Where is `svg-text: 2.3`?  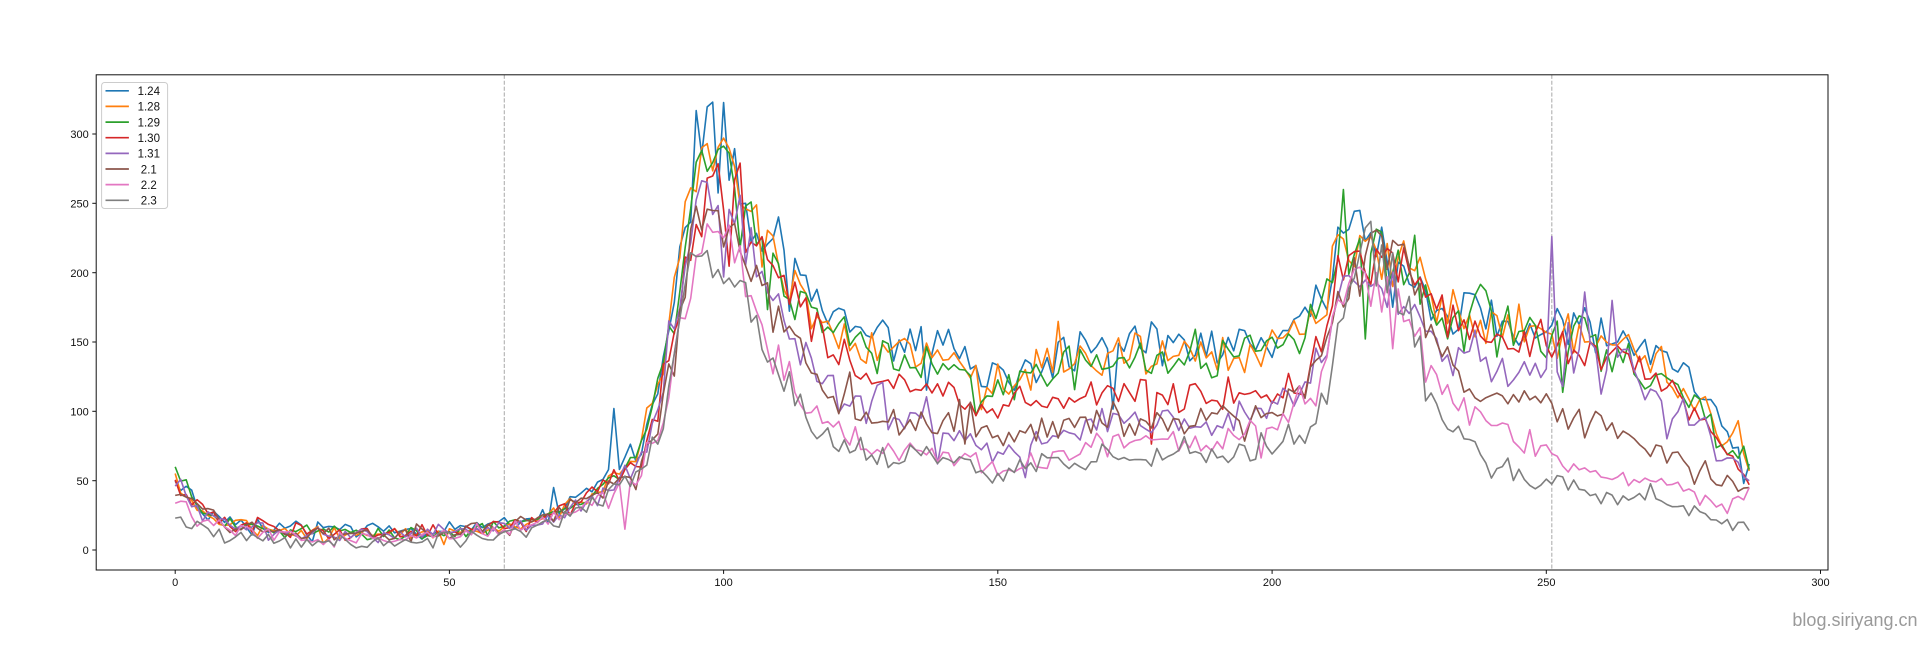
svg-text: 2.3 is located at coordinates (149, 202).